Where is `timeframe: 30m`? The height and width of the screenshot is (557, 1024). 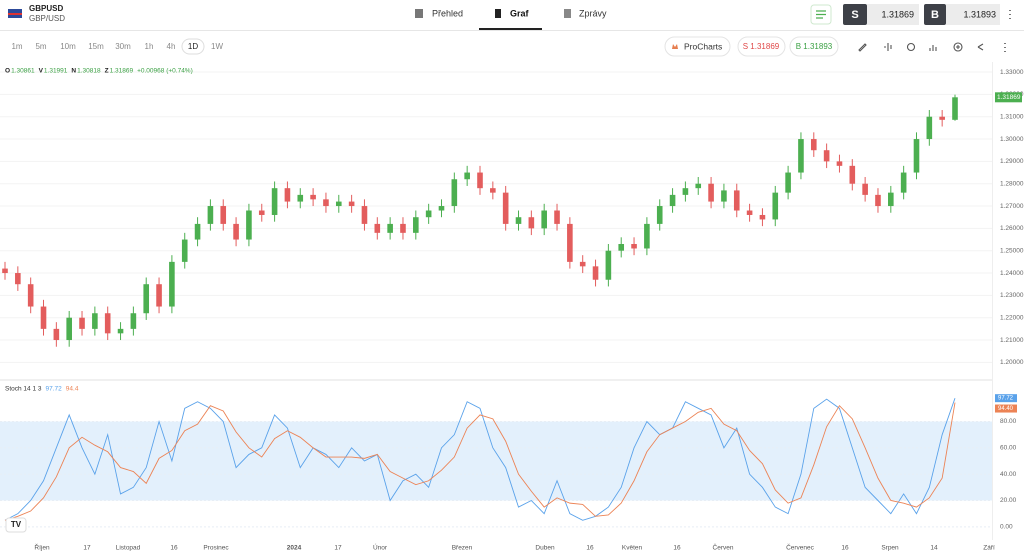
timeframe: 30m is located at coordinates (123, 46).